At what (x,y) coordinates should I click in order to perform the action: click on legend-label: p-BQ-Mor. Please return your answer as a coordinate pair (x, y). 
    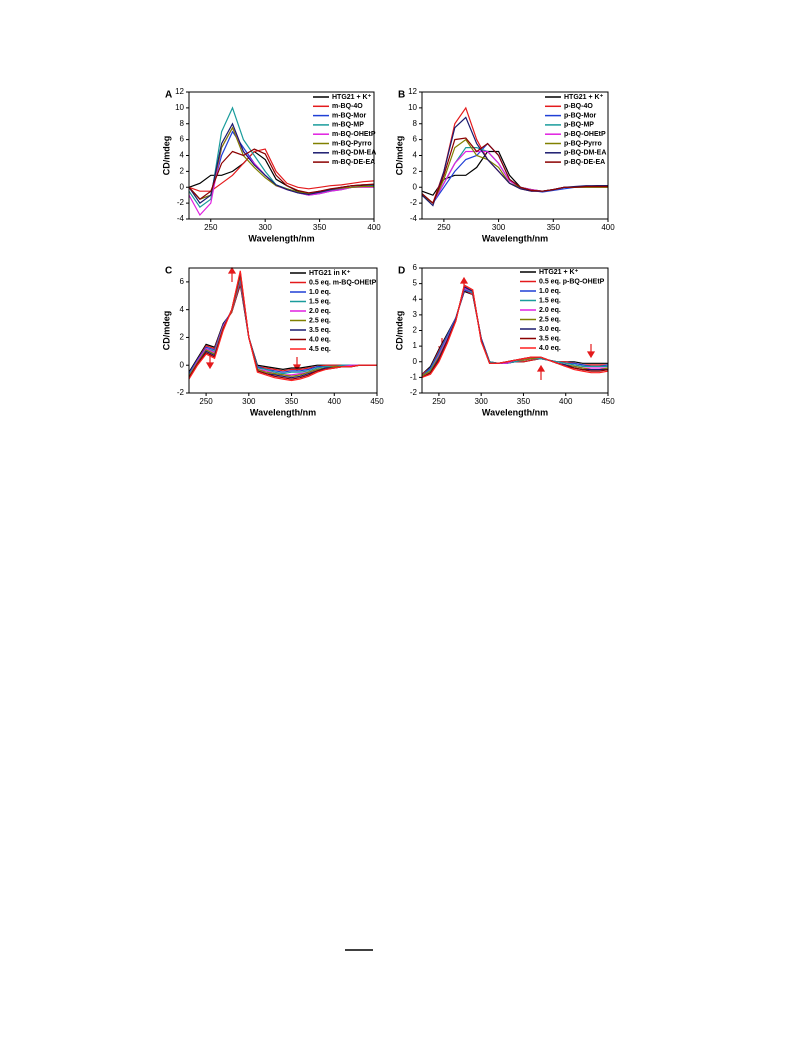
    Looking at the image, I should click on (580, 115).